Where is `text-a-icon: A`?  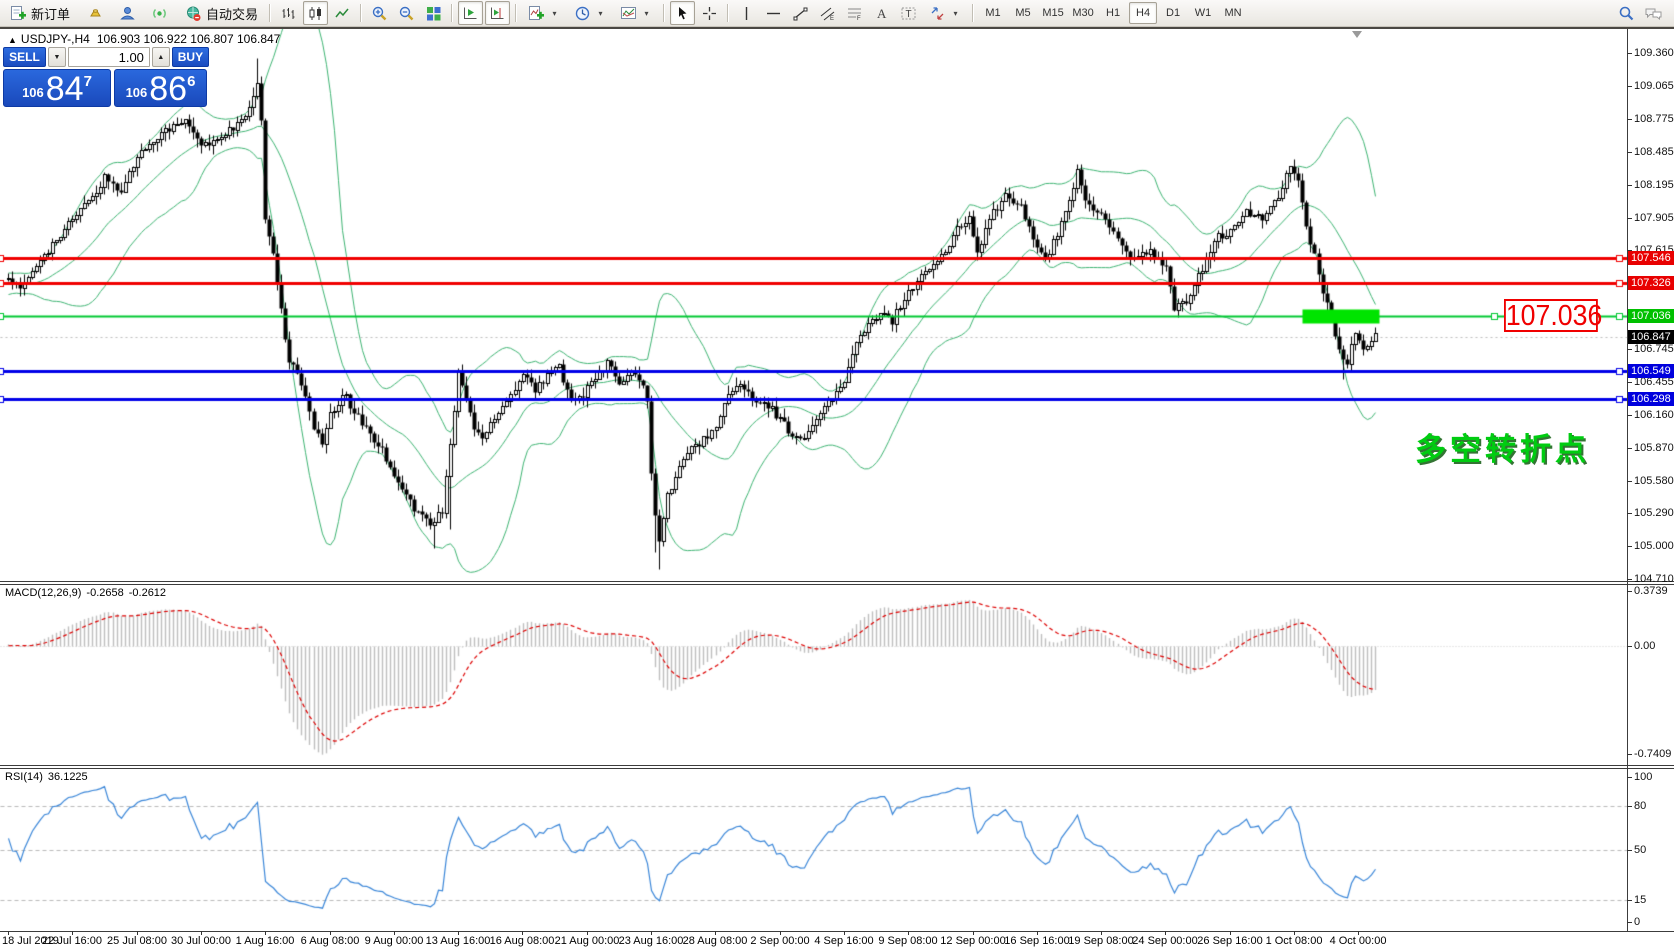
text-a-icon: A is located at coordinates (882, 13).